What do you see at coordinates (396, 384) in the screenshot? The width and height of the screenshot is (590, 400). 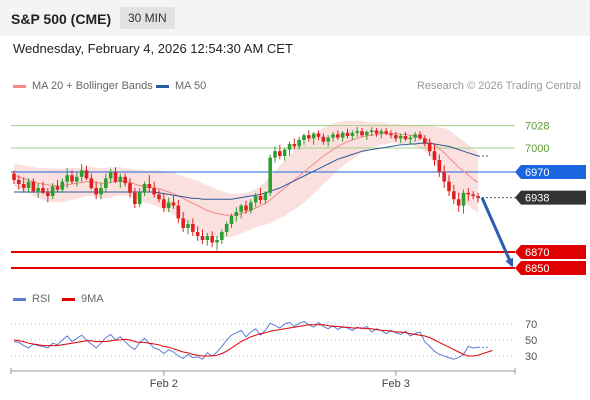 I see `x-tick-label: Feb 3` at bounding box center [396, 384].